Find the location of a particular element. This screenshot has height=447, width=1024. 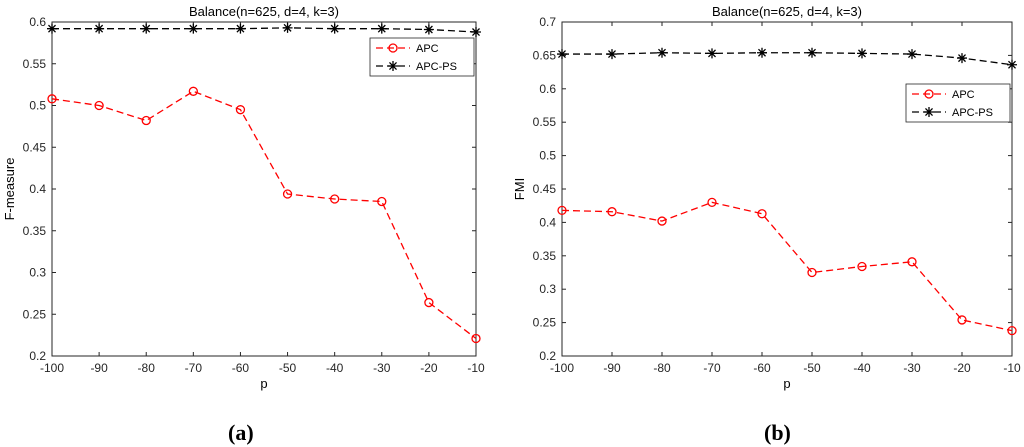

chart-a-xtick-label: -60 is located at coordinates (241, 368).